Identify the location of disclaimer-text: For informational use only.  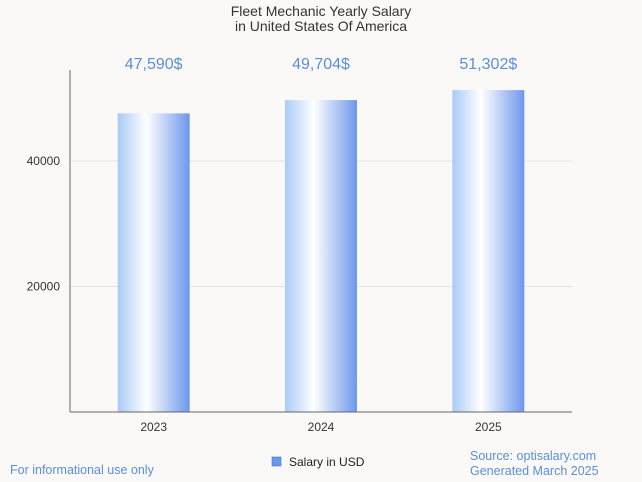
(82, 470).